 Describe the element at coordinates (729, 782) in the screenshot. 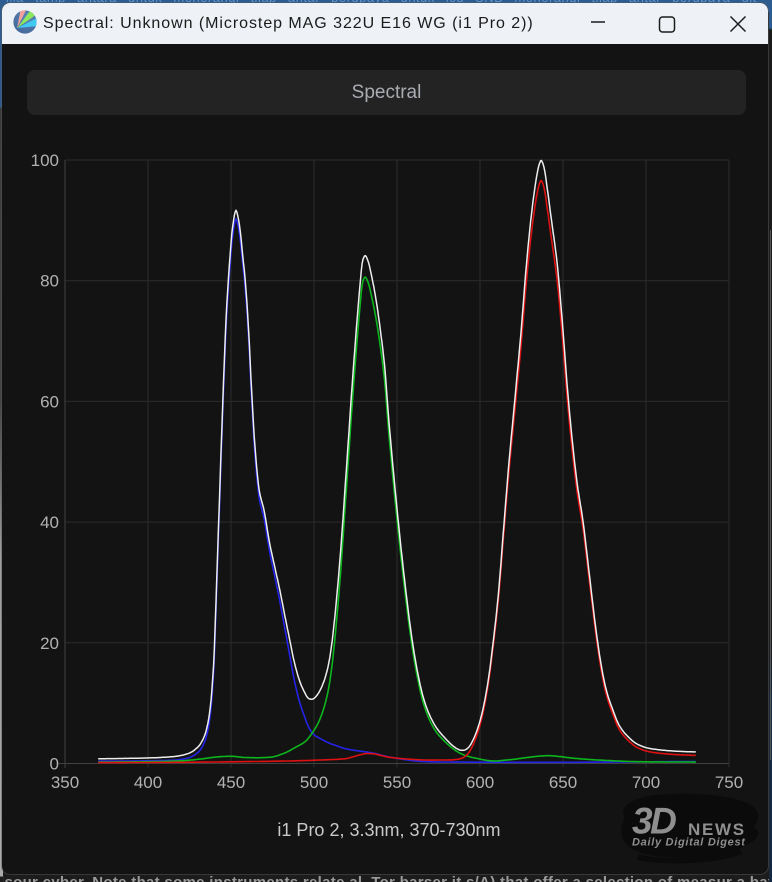

I see `svg-text: 750` at that location.